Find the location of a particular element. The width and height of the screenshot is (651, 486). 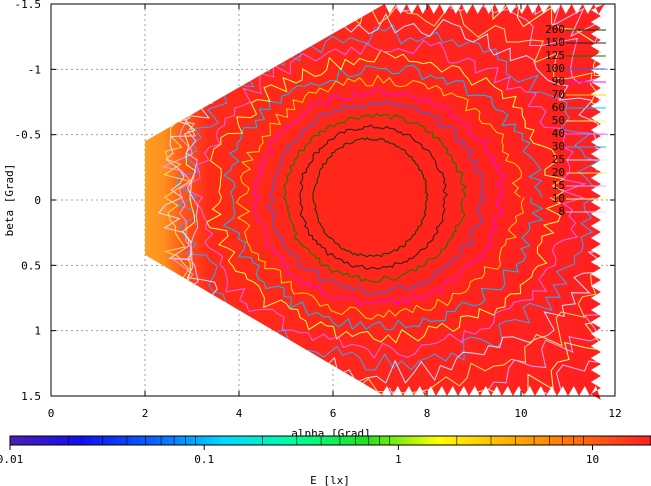

colorbar-label: E [lx] is located at coordinates (330, 480).